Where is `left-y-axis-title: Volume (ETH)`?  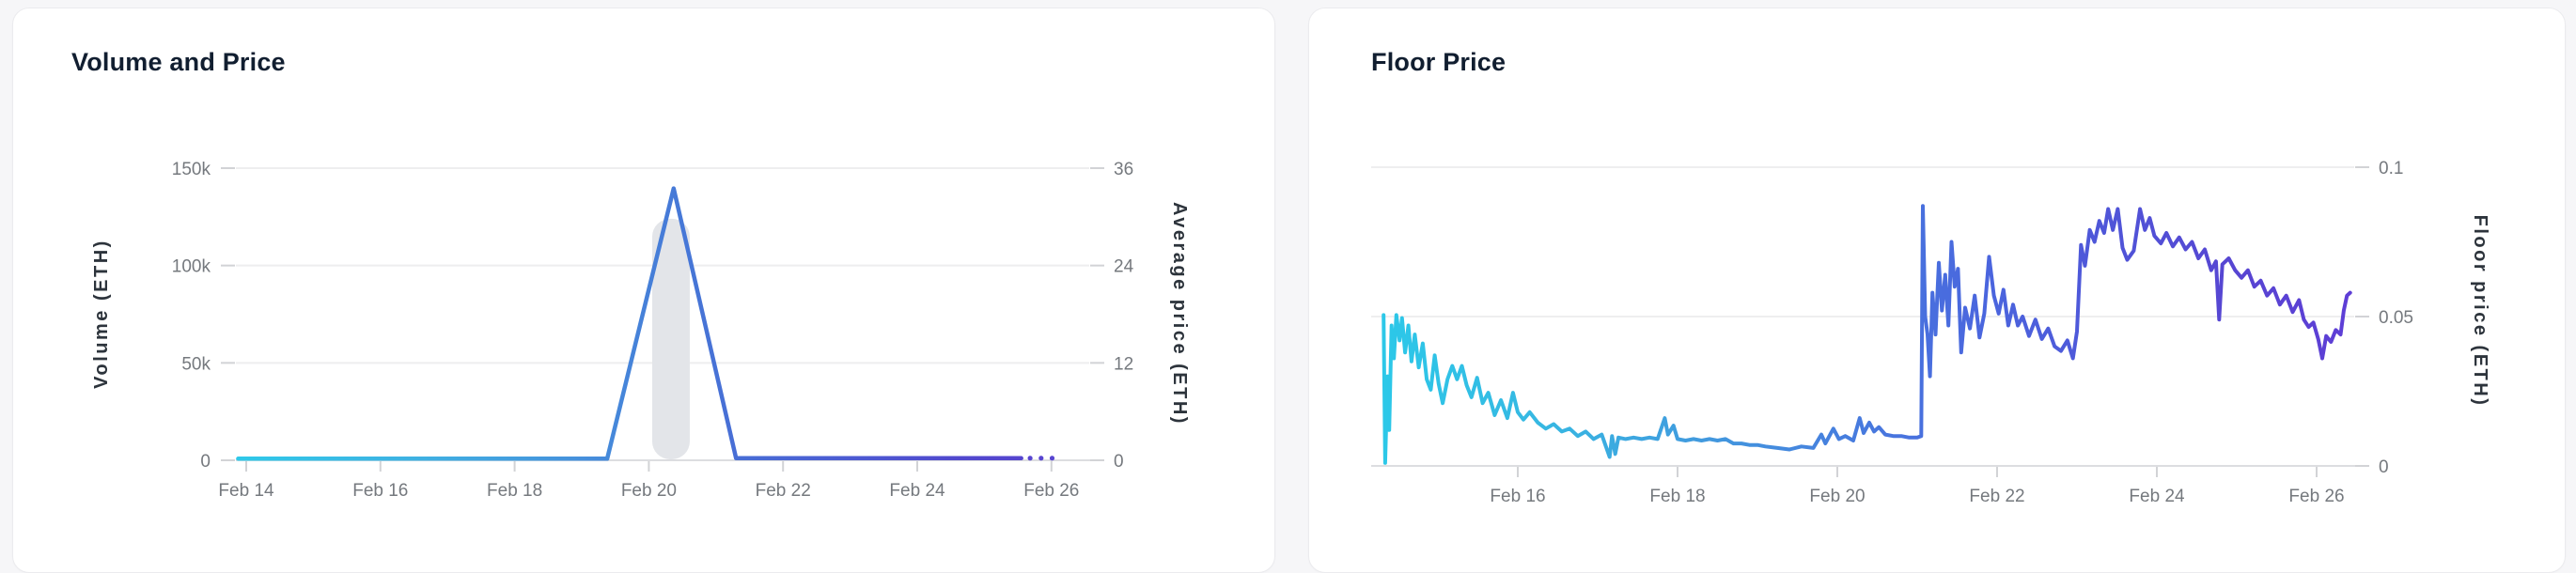 left-y-axis-title: Volume (ETH) is located at coordinates (101, 314).